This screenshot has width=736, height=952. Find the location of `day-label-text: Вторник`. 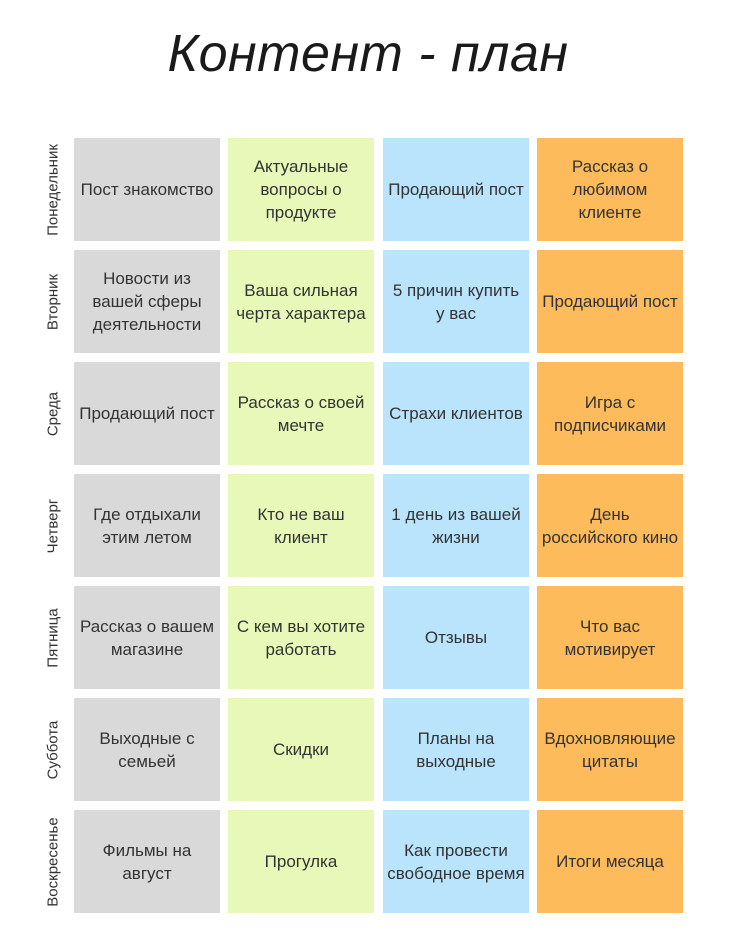

day-label-text: Вторник is located at coordinates (53, 301).